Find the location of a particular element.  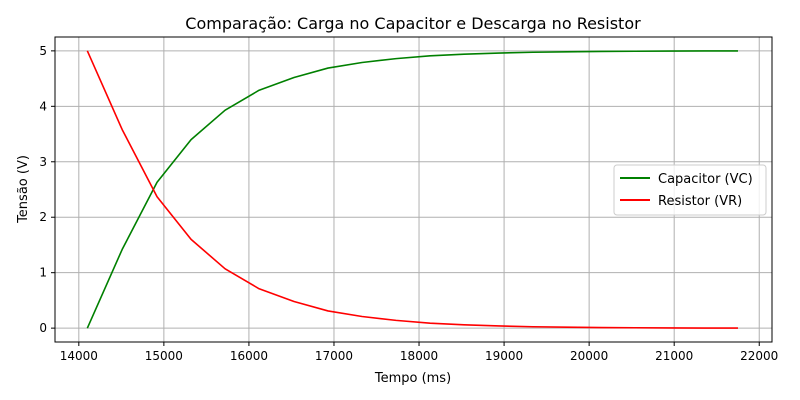

x-tick-label: 15000 is located at coordinates (164, 356).